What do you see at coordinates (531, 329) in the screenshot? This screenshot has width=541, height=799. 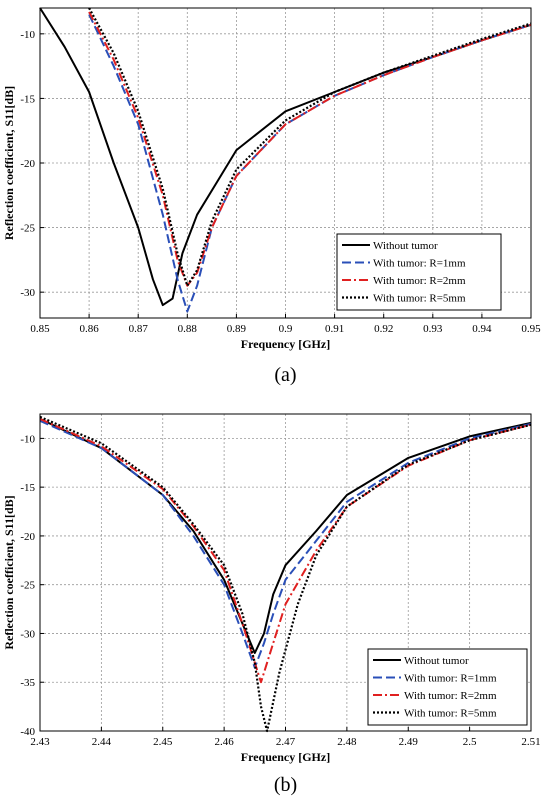 I see `x-tick-label: 0.95` at bounding box center [531, 329].